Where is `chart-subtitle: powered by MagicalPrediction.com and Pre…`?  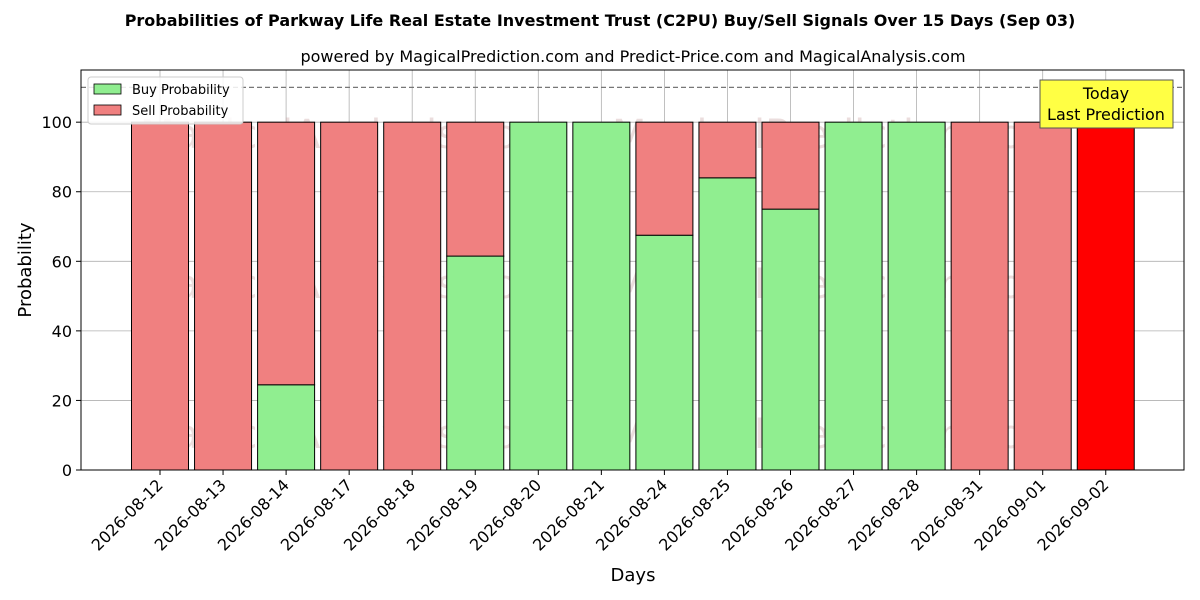
chart-subtitle: powered by MagicalPrediction.com and Pre… is located at coordinates (632, 56).